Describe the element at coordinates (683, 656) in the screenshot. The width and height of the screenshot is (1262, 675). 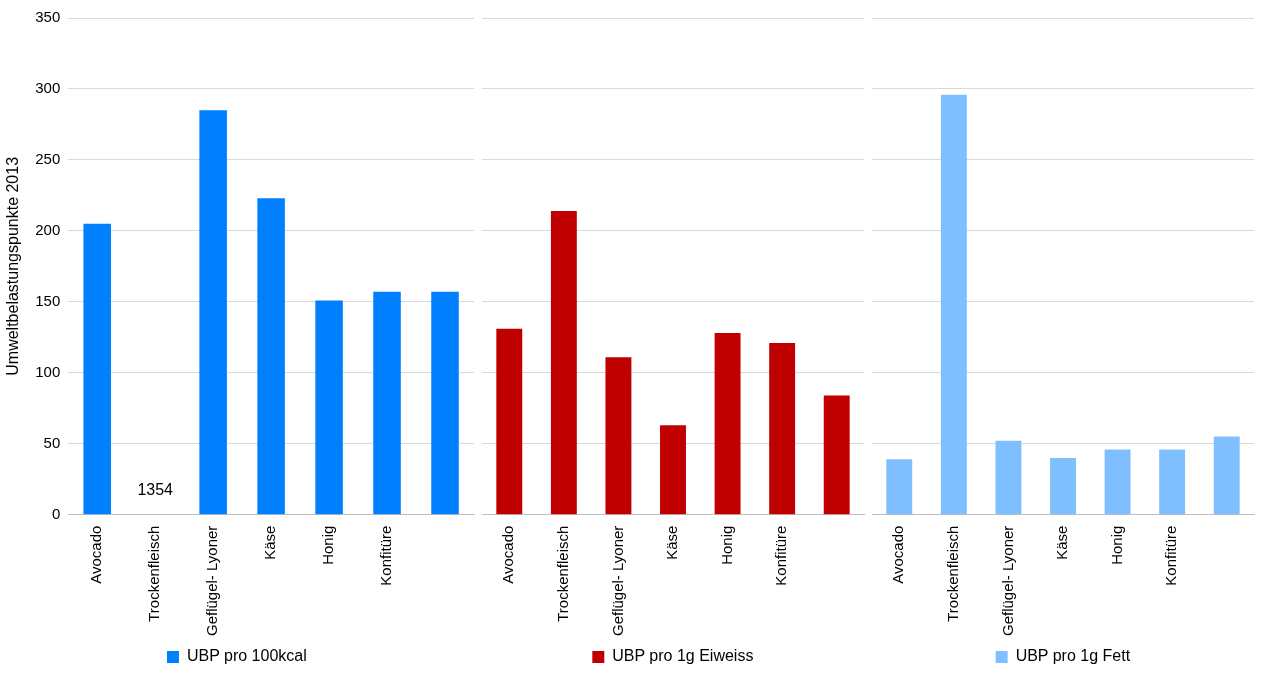
I see `legend-label: UBP pro 1g Eiweiss` at that location.